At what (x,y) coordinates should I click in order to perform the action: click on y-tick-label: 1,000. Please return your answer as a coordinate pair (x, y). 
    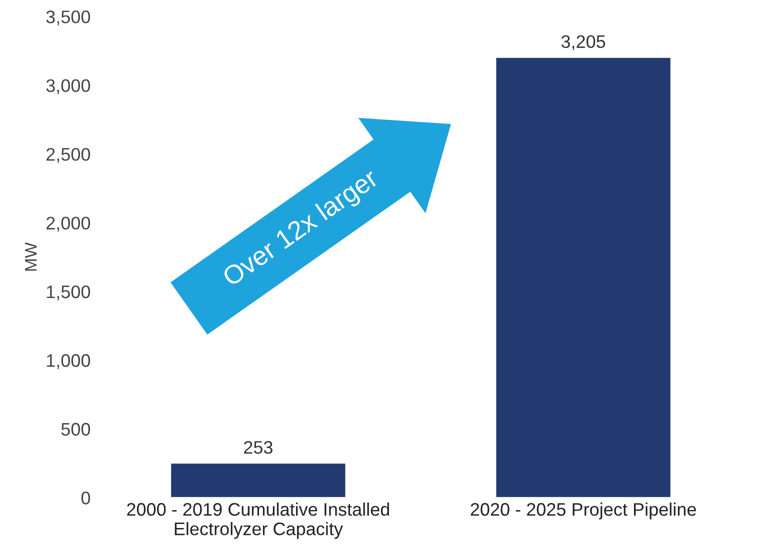
    Looking at the image, I should click on (68, 362).